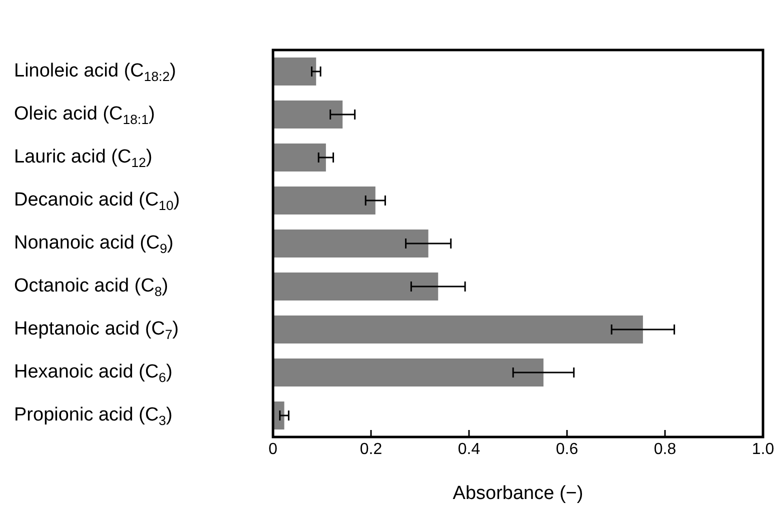 This screenshot has width=778, height=509. Describe the element at coordinates (469, 449) in the screenshot. I see `x-tick-label: 0.4` at that location.